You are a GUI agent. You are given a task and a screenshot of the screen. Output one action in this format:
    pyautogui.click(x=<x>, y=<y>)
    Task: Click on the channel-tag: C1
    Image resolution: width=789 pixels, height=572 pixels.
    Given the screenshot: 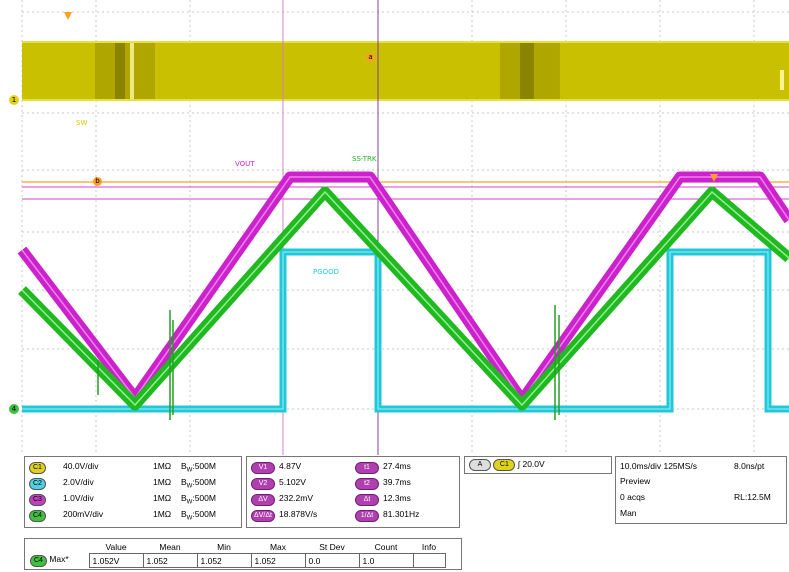 What is the action you would take?
    pyautogui.click(x=37, y=468)
    